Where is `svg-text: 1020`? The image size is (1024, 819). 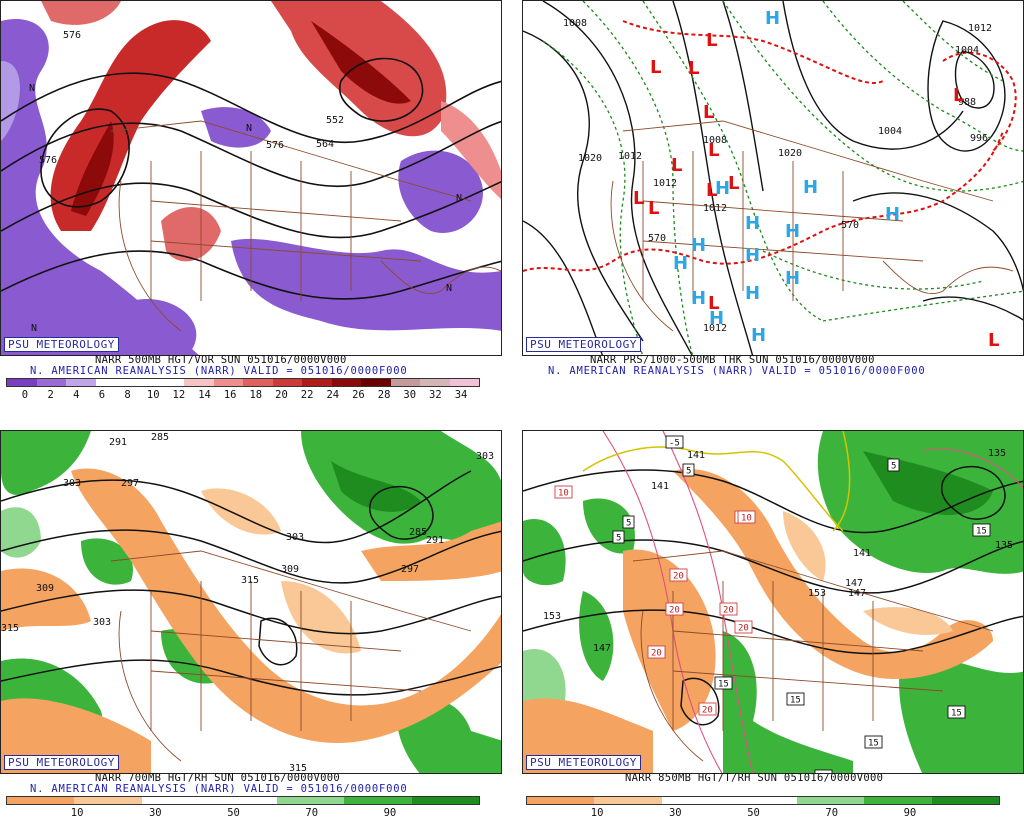 svg-text: 1020 is located at coordinates (790, 153).